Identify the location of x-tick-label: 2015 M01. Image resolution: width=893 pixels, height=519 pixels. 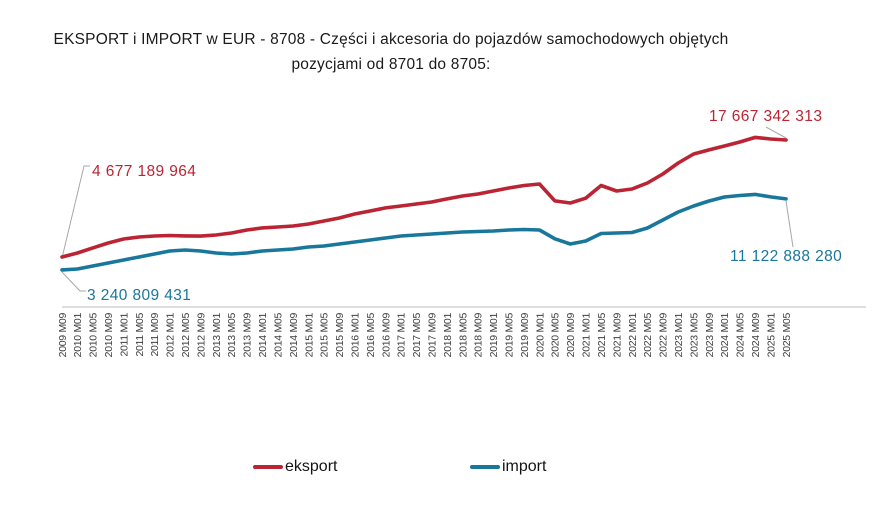
(309, 335).